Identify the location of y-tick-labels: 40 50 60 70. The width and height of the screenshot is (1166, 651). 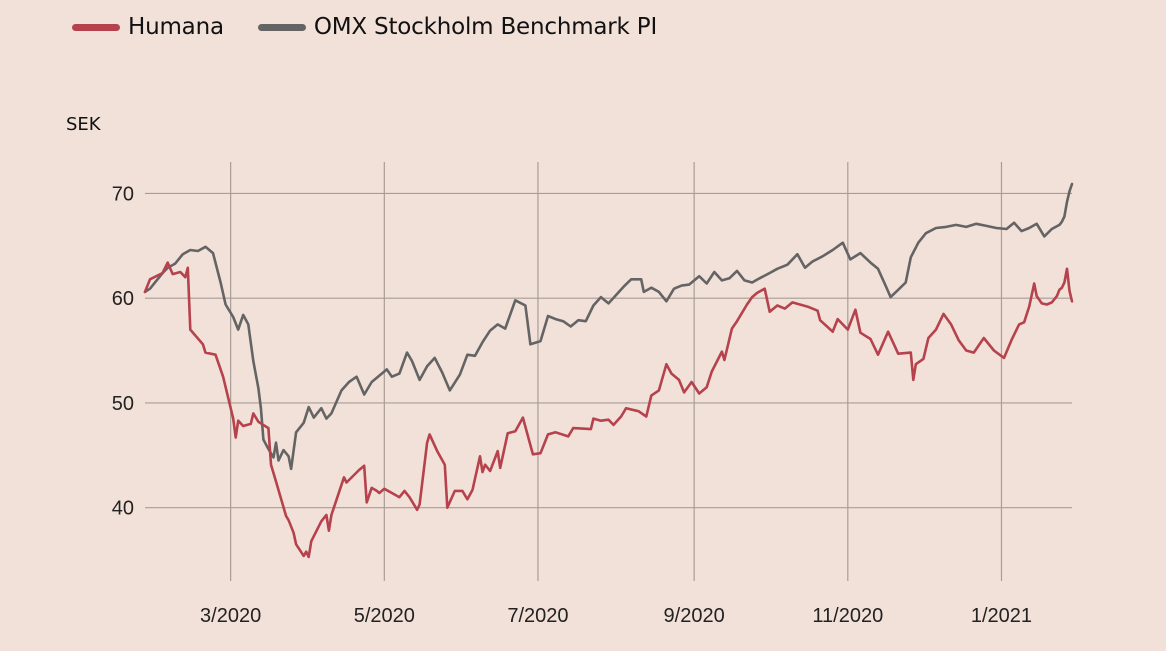
(123, 351).